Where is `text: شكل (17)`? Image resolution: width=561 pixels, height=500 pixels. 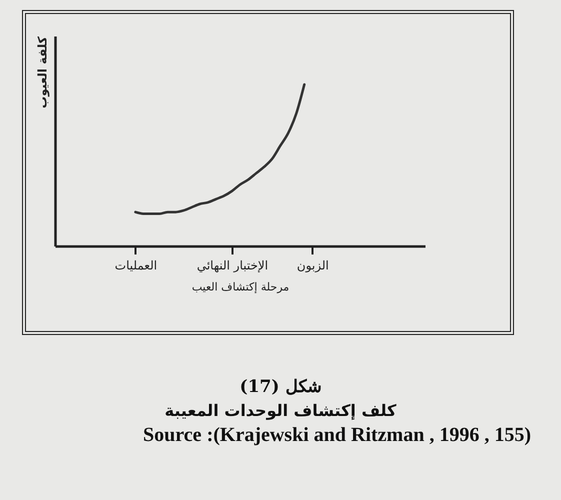
text: شكل (17) is located at coordinates (280, 386).